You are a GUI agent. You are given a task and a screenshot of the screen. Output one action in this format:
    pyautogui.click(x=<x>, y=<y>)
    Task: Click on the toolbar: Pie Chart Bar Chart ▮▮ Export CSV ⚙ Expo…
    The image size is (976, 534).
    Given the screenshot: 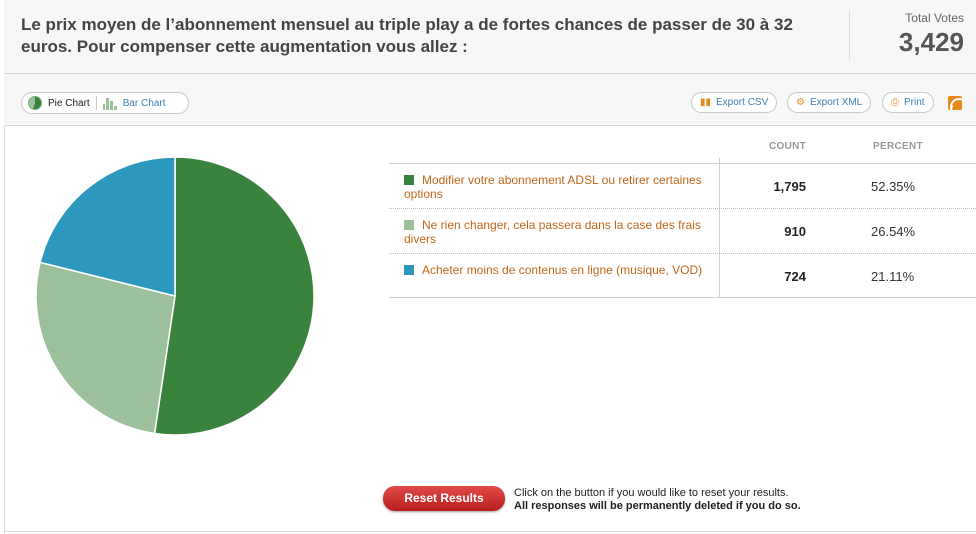 What is the action you would take?
    pyautogui.click(x=490, y=100)
    